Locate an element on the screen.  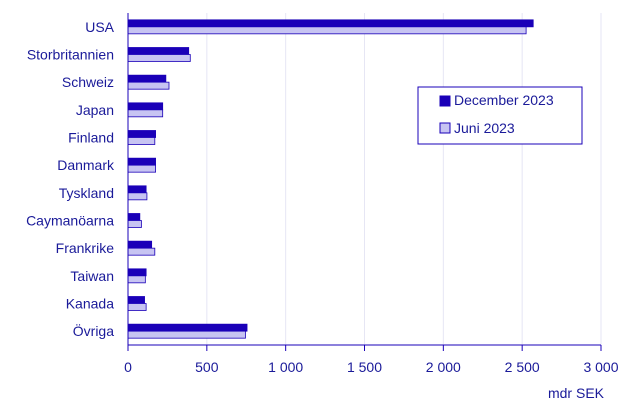
bar-storbritannien-juni-2023 is located at coordinates (159, 58).